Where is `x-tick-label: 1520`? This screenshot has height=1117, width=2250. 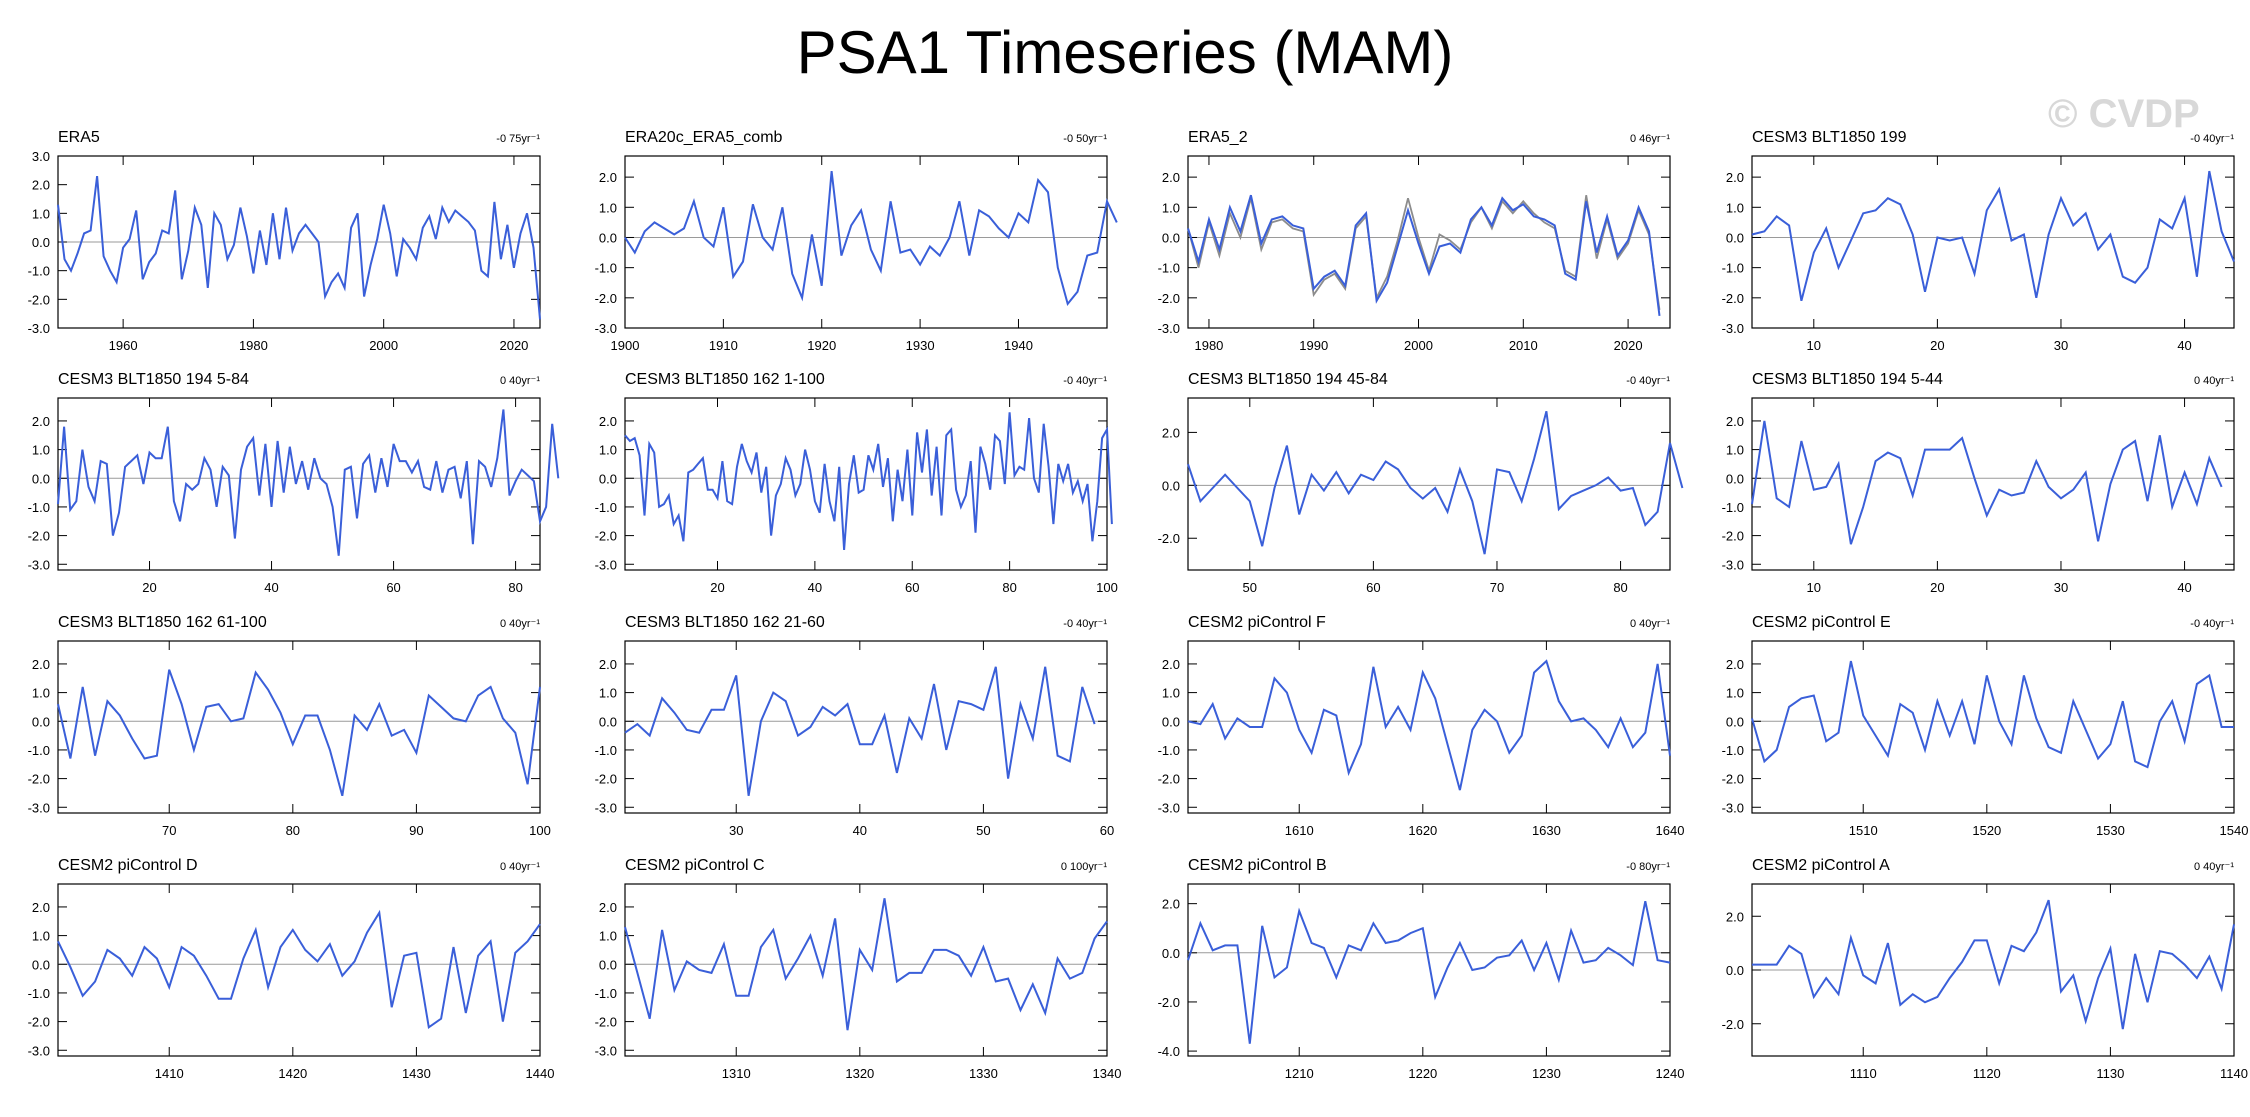
x-tick-label: 1520 is located at coordinates (1986, 830).